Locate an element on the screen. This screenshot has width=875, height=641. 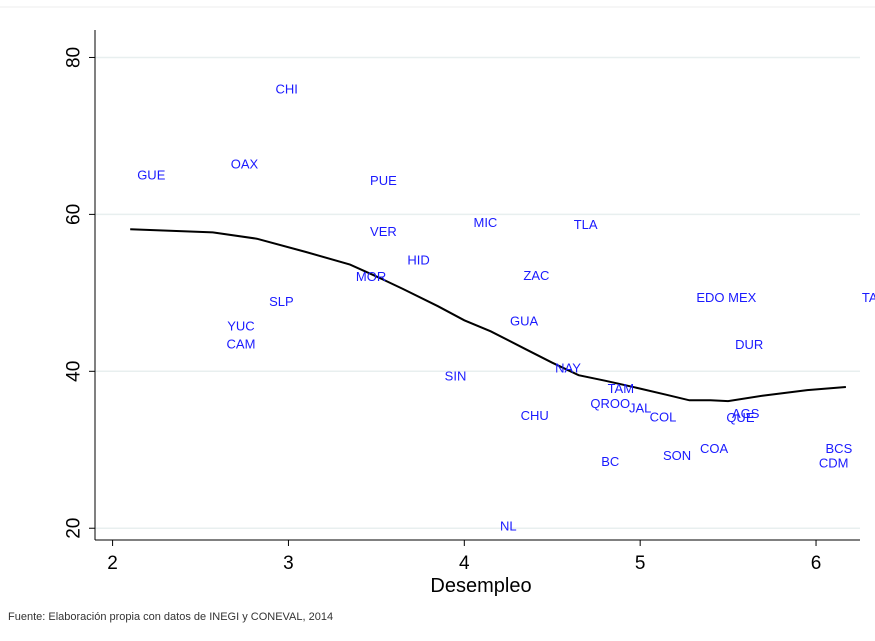
point-label: BCS is located at coordinates (839, 448).